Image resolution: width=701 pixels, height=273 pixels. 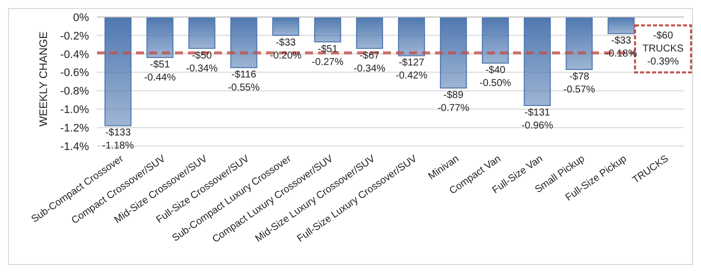 I want to click on y-tick-label: 0%, so click(x=81, y=18).